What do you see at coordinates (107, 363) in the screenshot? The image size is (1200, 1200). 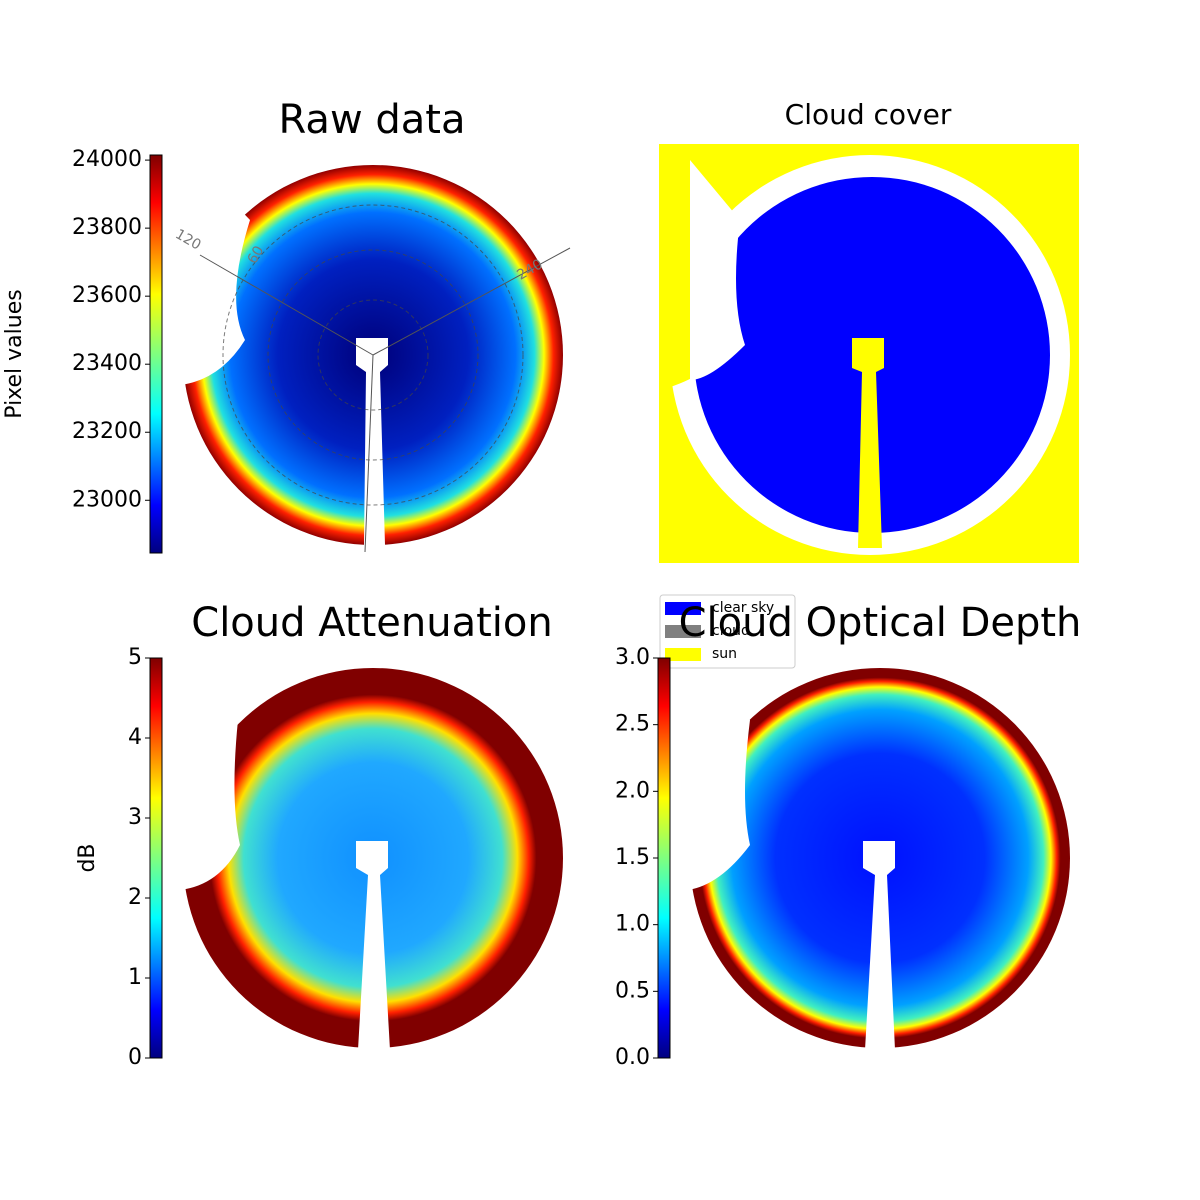 I see `colorbar-tick-label: 23400` at bounding box center [107, 363].